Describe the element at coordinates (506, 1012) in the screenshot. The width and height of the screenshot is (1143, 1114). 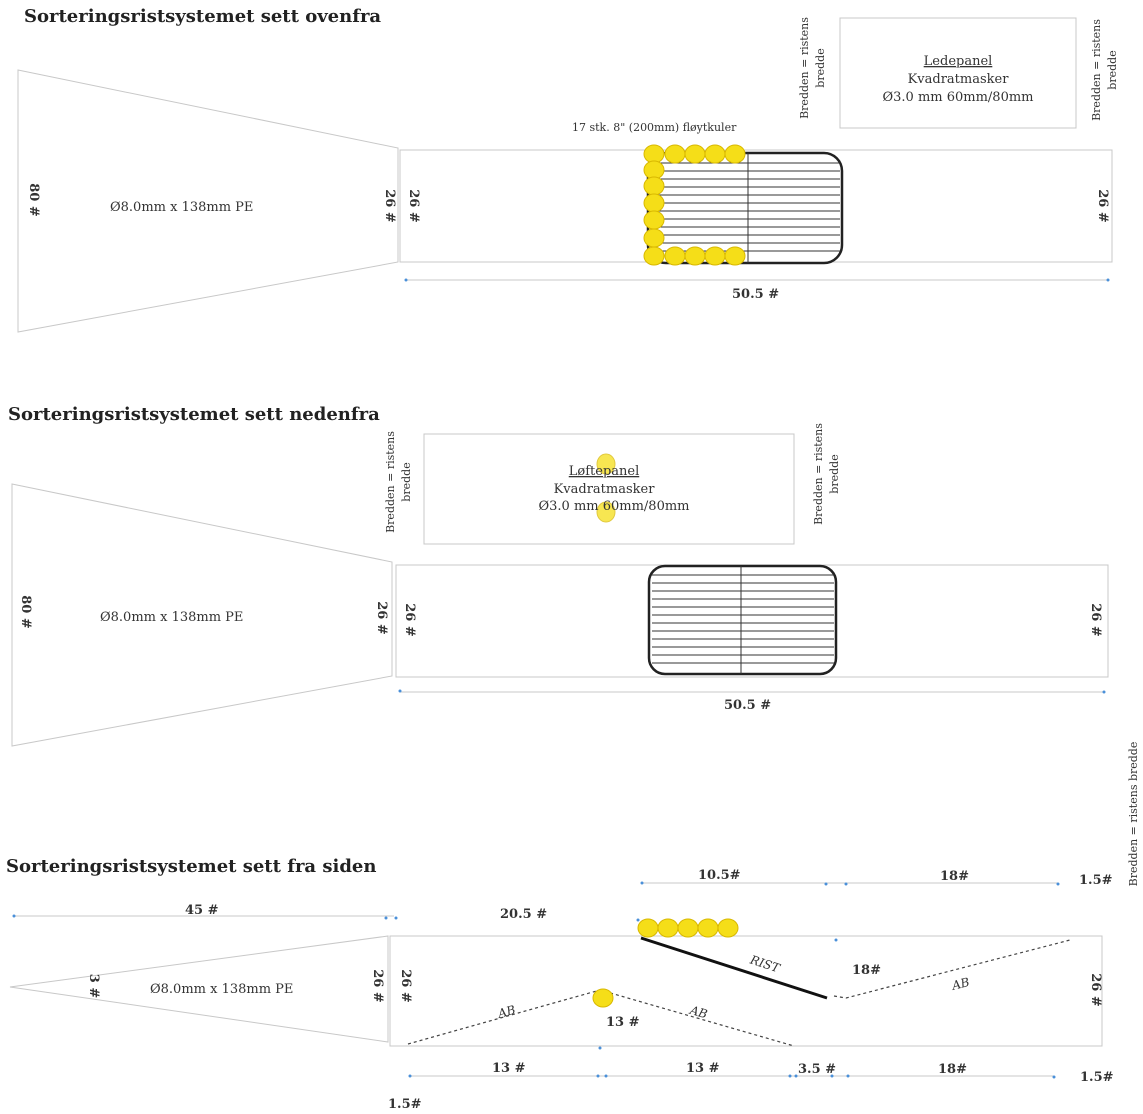
I see `side-ab-left: AB` at that location.